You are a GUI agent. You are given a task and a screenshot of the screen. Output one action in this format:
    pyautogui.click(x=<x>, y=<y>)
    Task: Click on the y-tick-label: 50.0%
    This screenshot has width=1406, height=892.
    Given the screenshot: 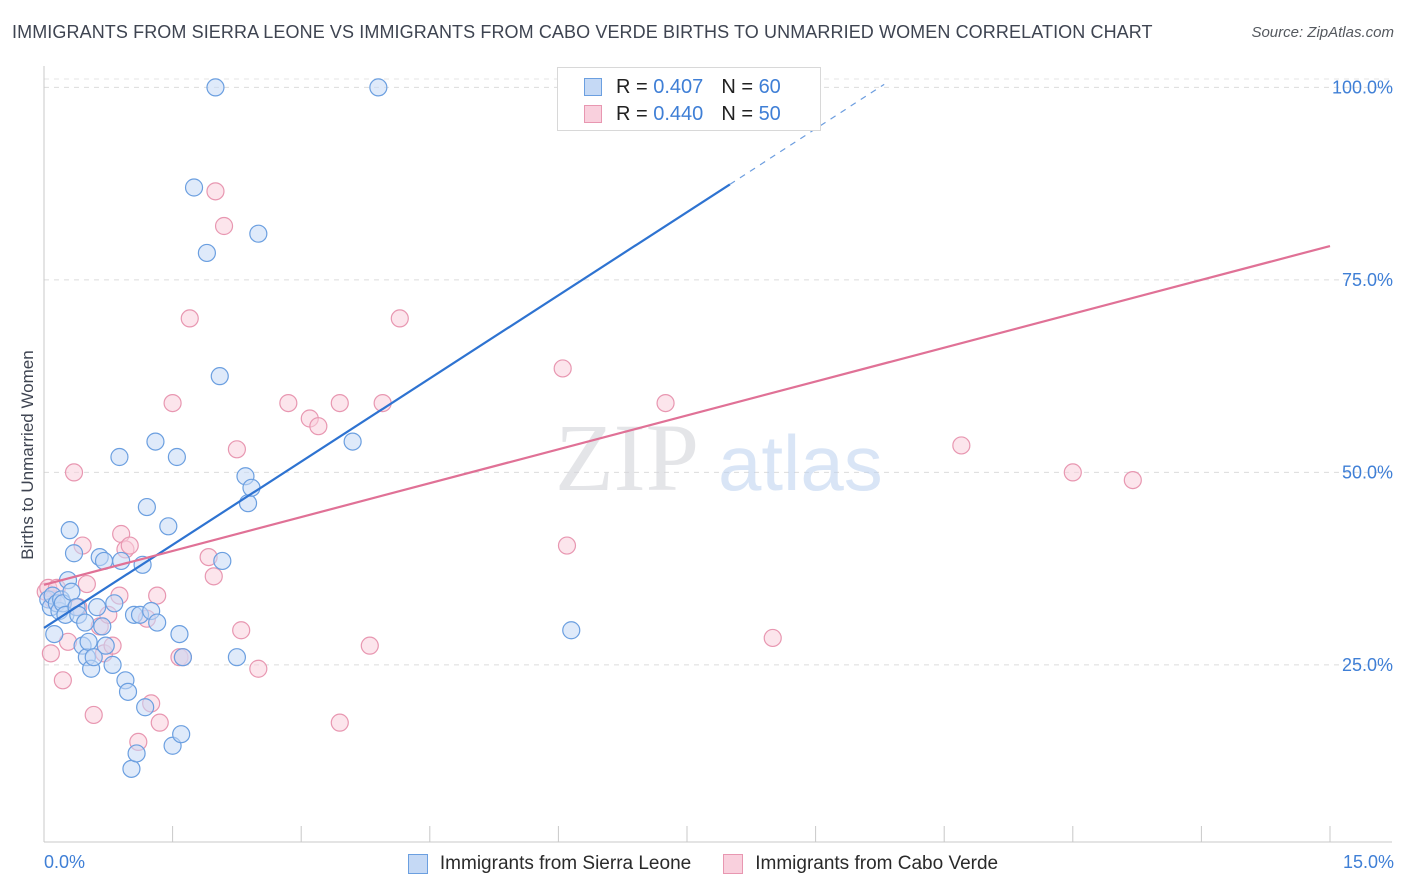 What is the action you would take?
    pyautogui.click(x=1367, y=472)
    